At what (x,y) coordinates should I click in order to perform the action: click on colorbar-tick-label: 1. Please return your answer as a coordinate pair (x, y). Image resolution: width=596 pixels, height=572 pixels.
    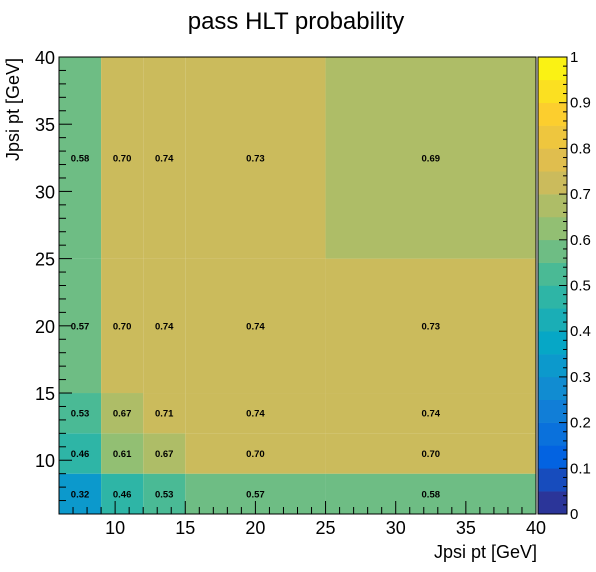
    Looking at the image, I should click on (574, 57).